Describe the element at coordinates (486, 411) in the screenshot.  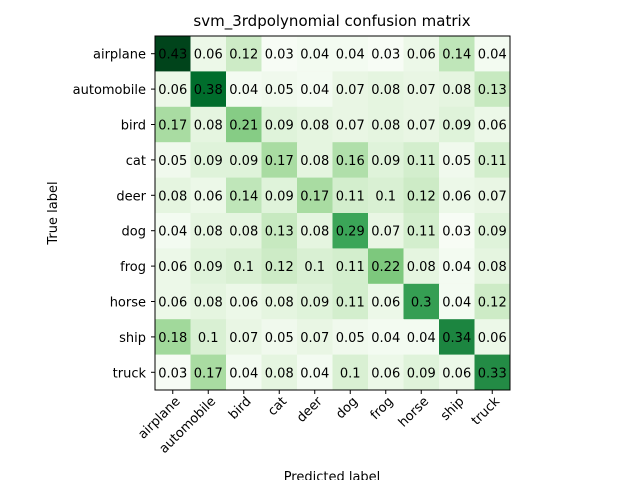
I see `x-tick-label: truck` at that location.